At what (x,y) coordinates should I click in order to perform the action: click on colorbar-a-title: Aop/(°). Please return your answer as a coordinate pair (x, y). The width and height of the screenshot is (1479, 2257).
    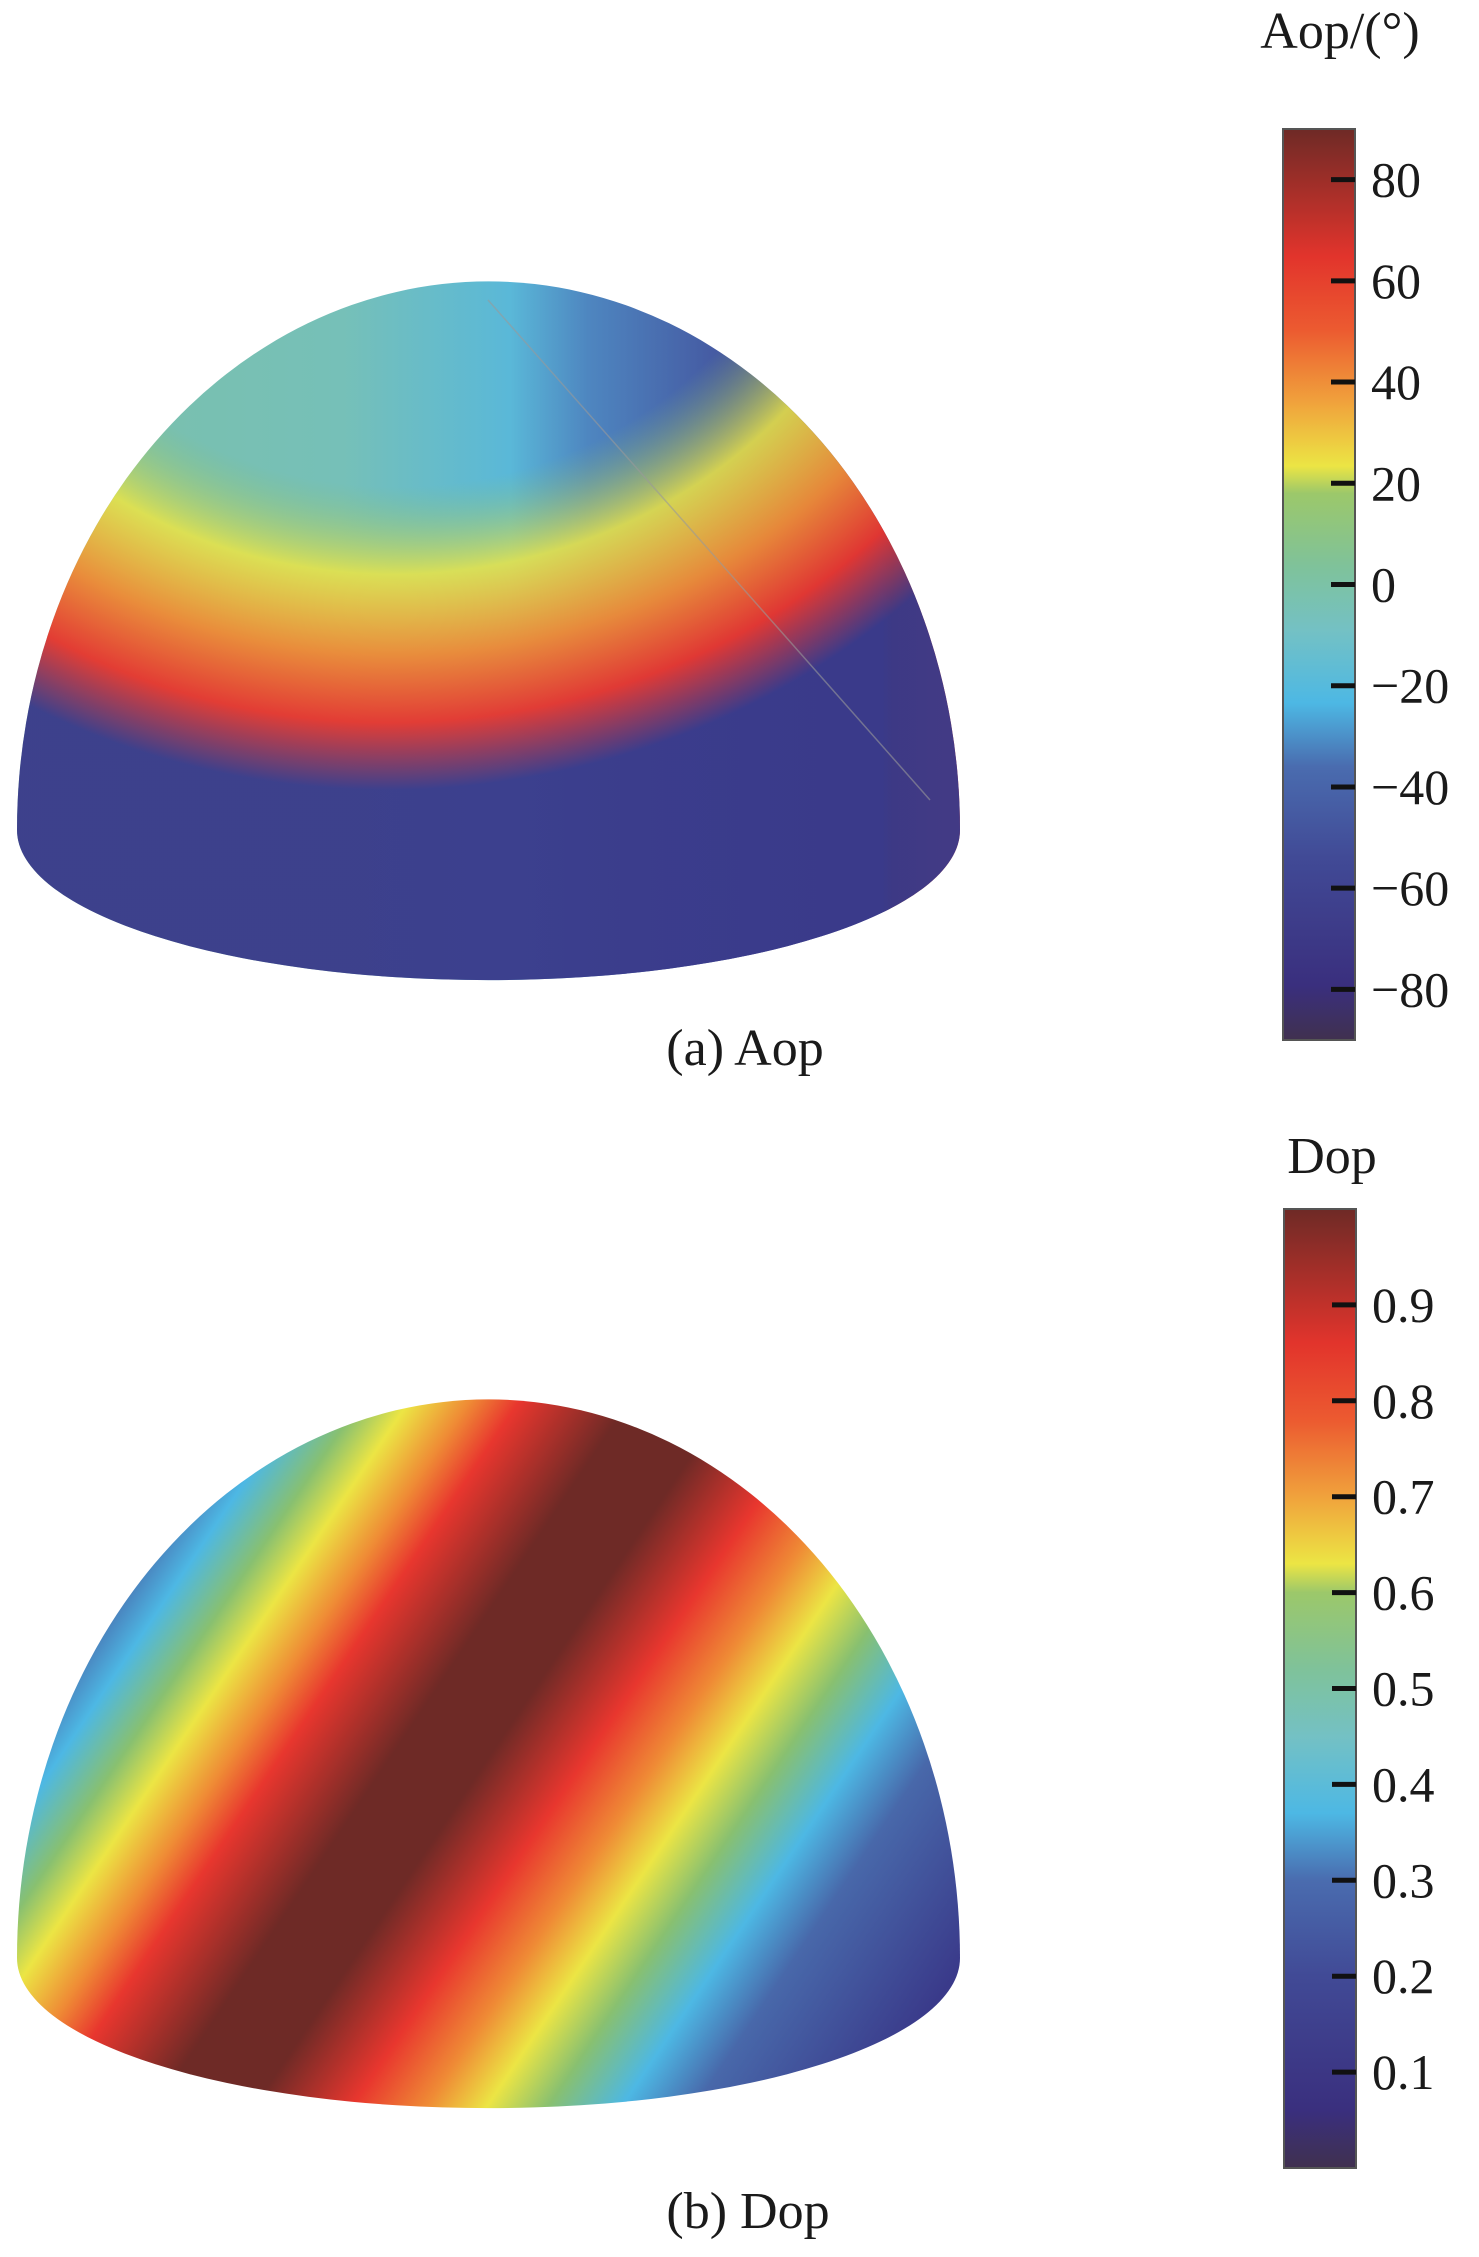
    Looking at the image, I should click on (1339, 31).